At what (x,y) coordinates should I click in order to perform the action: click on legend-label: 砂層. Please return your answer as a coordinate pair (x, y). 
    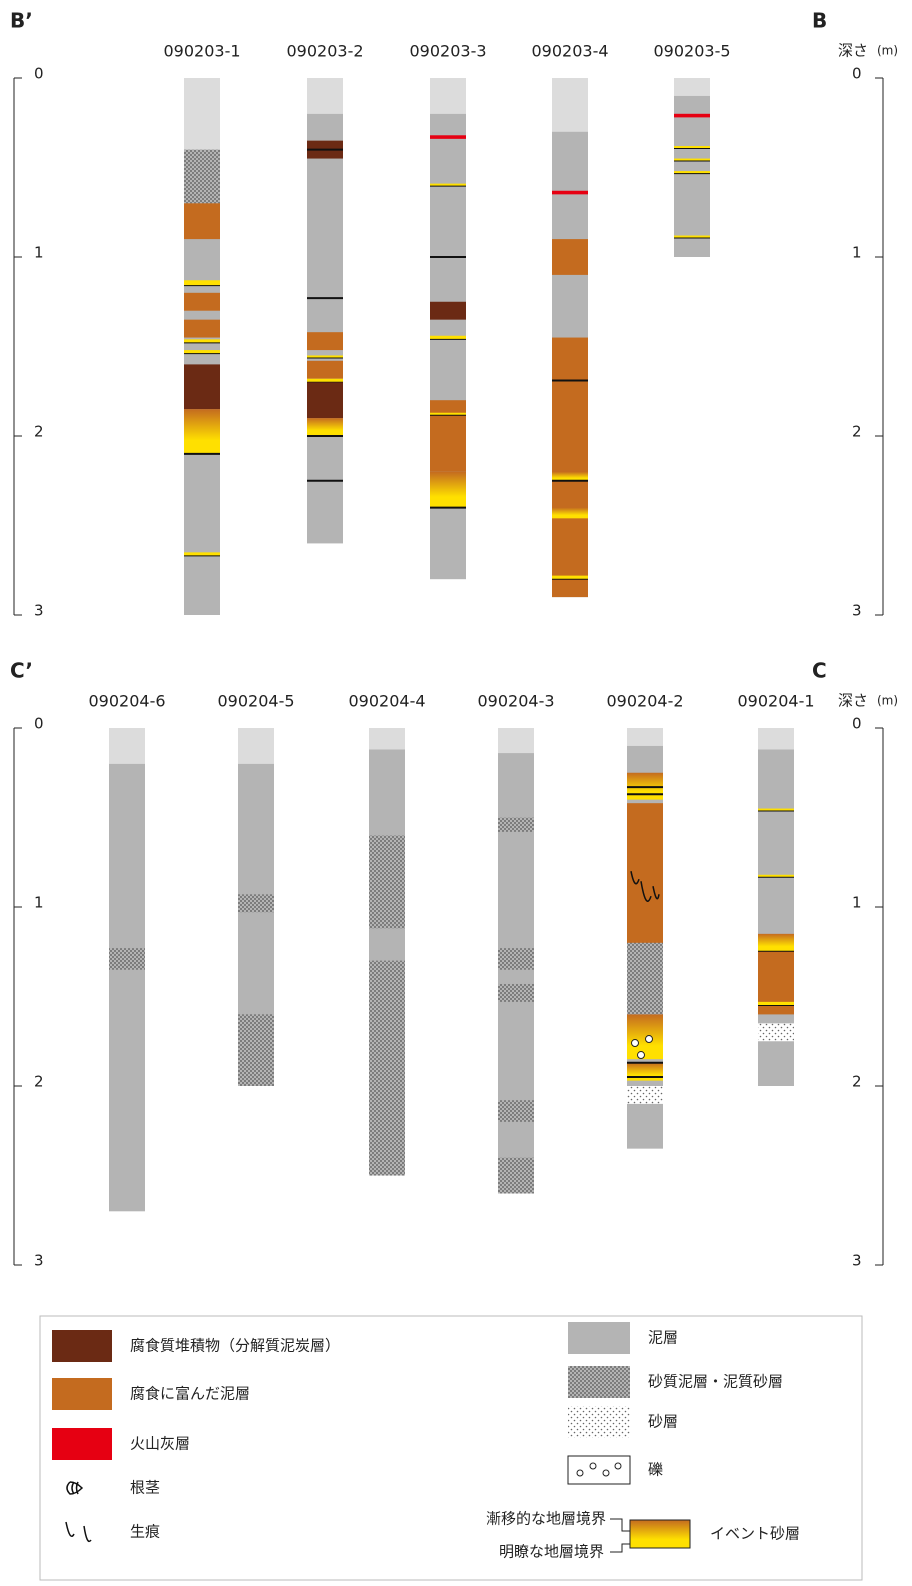
    Looking at the image, I should click on (663, 1422).